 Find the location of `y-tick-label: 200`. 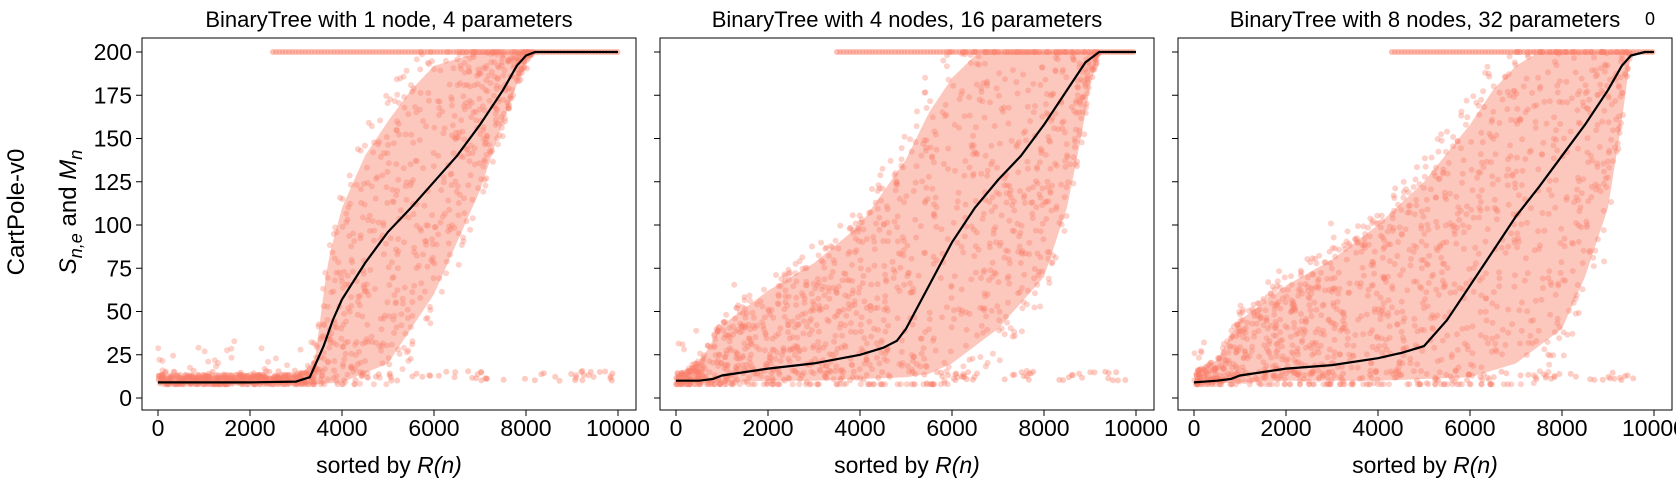

y-tick-label: 200 is located at coordinates (113, 52).